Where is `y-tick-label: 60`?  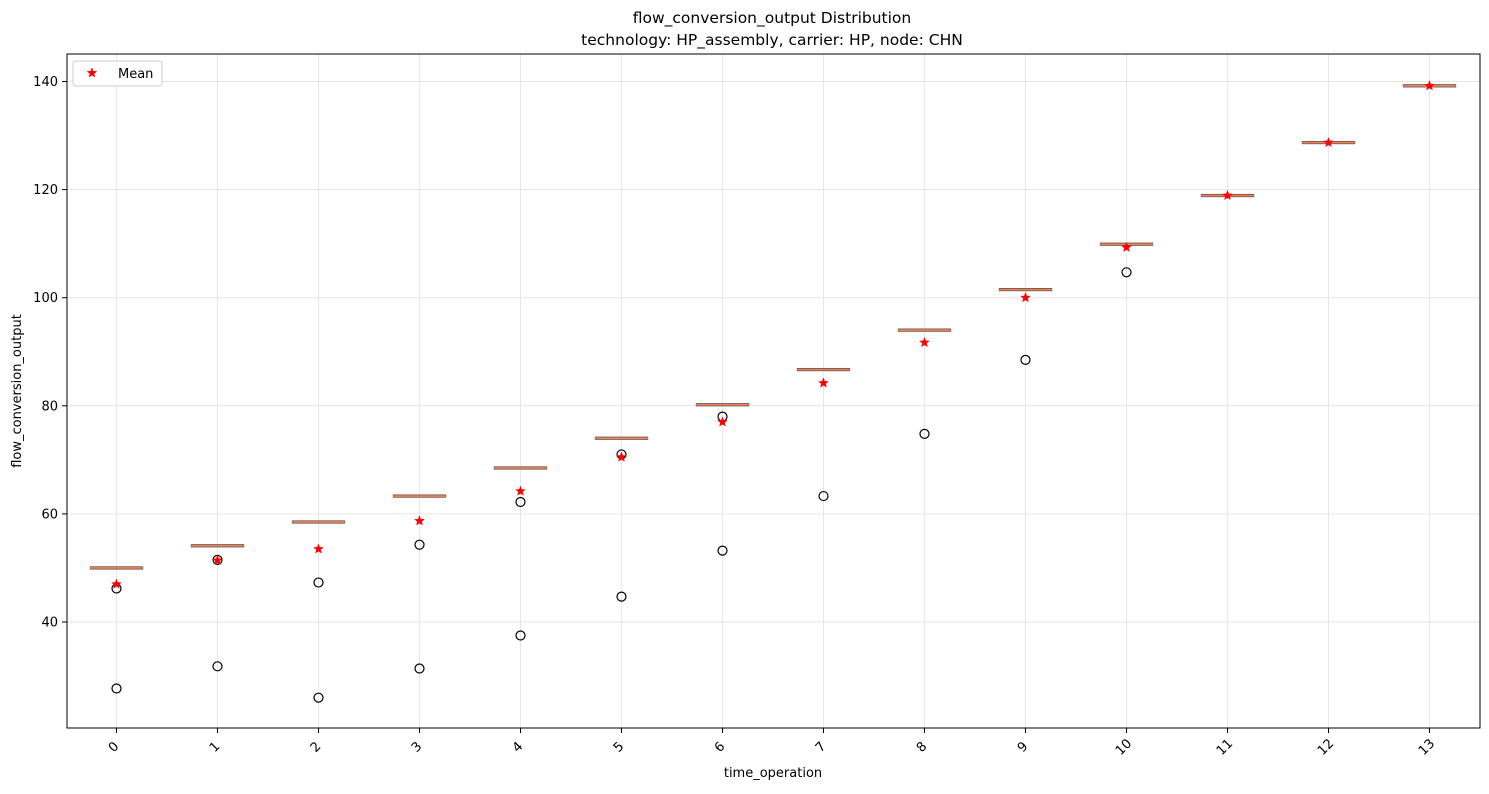
y-tick-label: 60 is located at coordinates (49, 514).